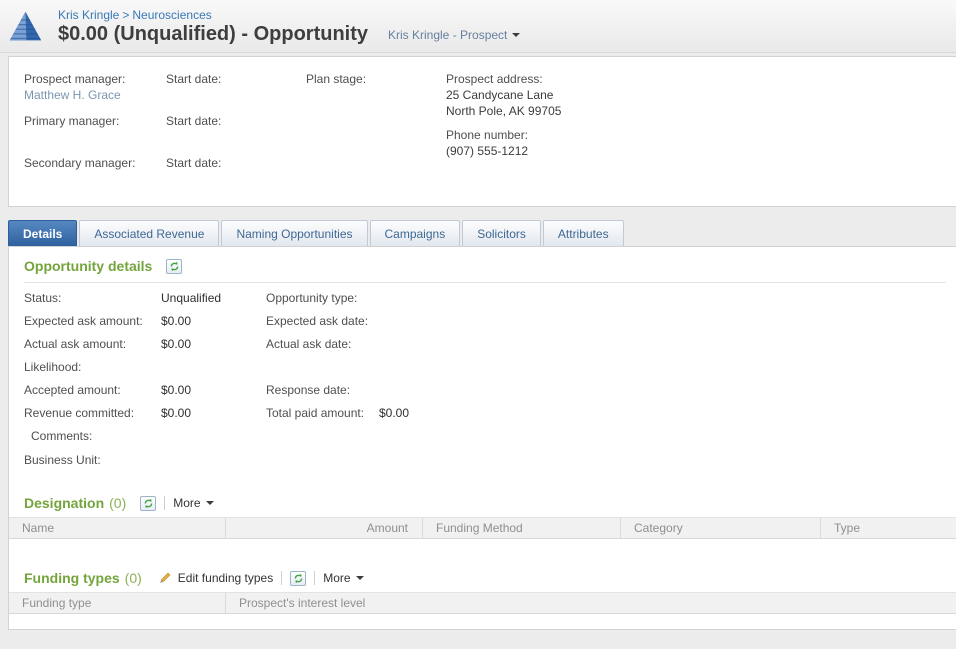  What do you see at coordinates (165, 577) in the screenshot?
I see `pencil-icon` at bounding box center [165, 577].